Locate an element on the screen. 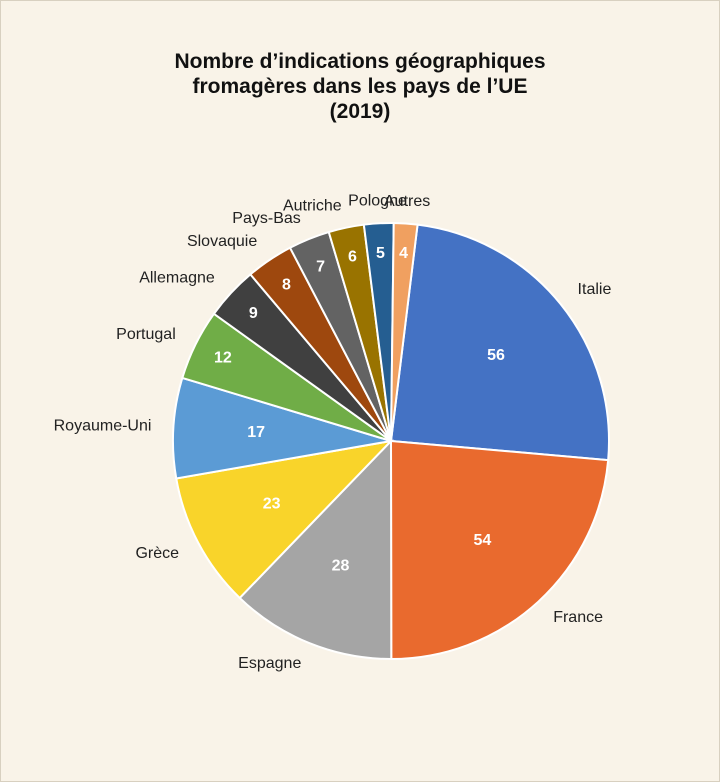 This screenshot has height=782, width=720. value-label: 23 is located at coordinates (272, 504).